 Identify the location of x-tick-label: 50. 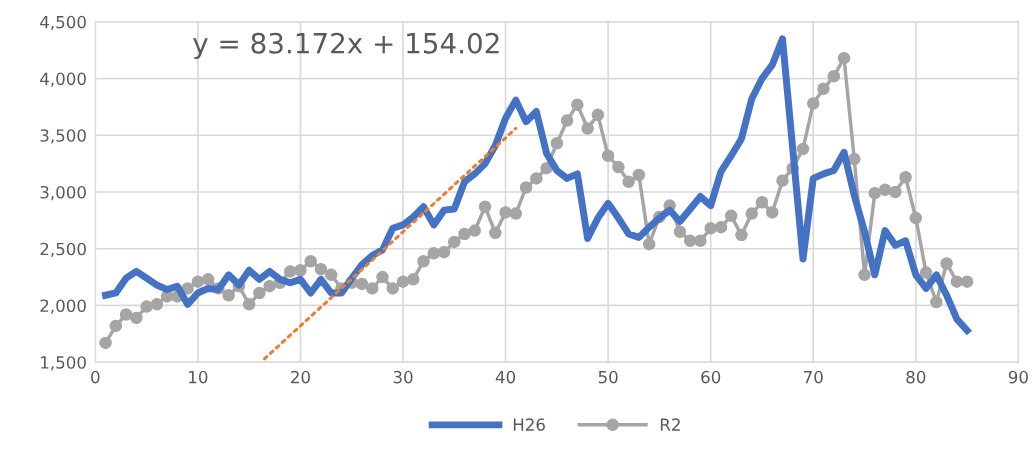
(608, 377).